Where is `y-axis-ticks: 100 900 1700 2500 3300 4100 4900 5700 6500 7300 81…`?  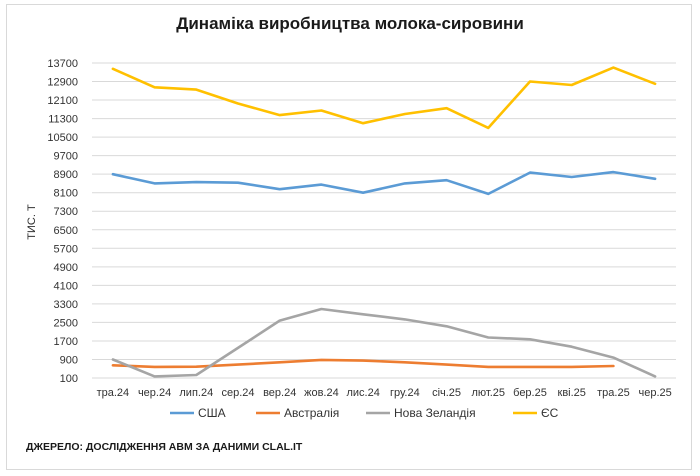
y-axis-ticks: 100 900 1700 2500 3300 4100 4900 5700 6500 7300 81… is located at coordinates (62, 221).